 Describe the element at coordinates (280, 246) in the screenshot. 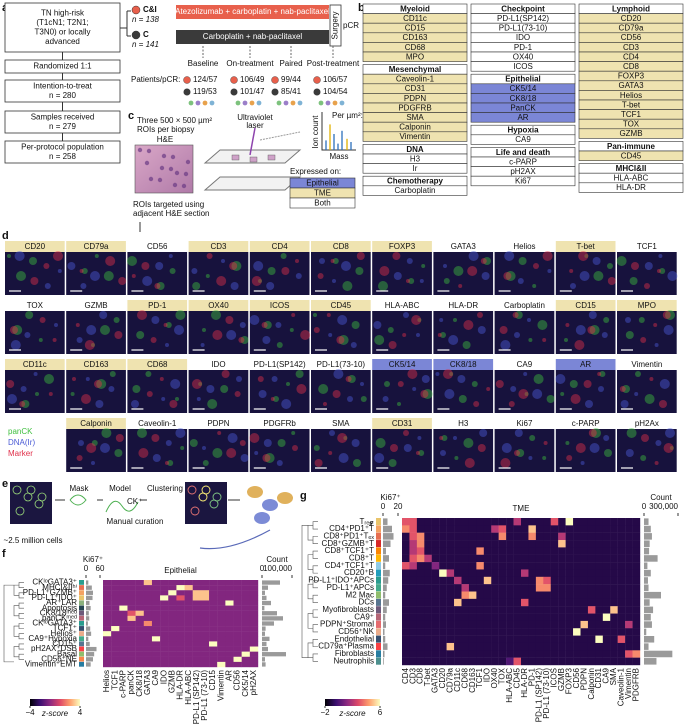

I see `tile-label: CD4` at that location.